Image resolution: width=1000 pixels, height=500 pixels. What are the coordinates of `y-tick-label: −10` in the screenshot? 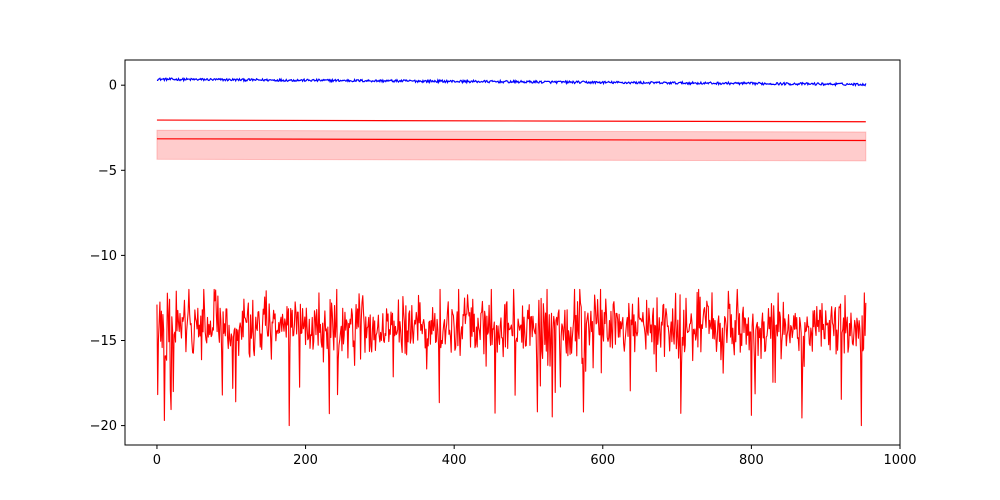 It's located at (103, 256).